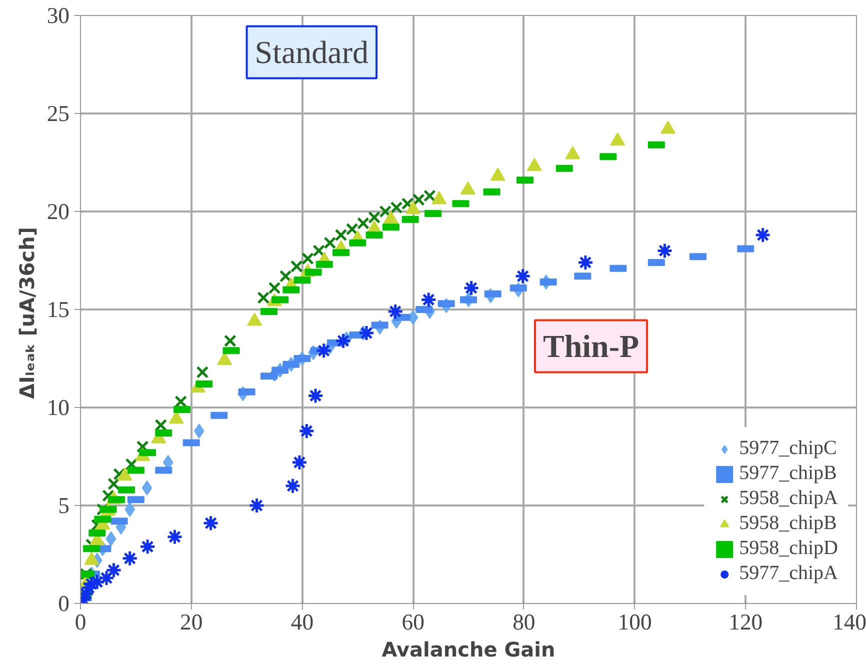 Image resolution: width=866 pixels, height=664 pixels. What do you see at coordinates (524, 622) in the screenshot?
I see `x-tick-label: 80` at bounding box center [524, 622].